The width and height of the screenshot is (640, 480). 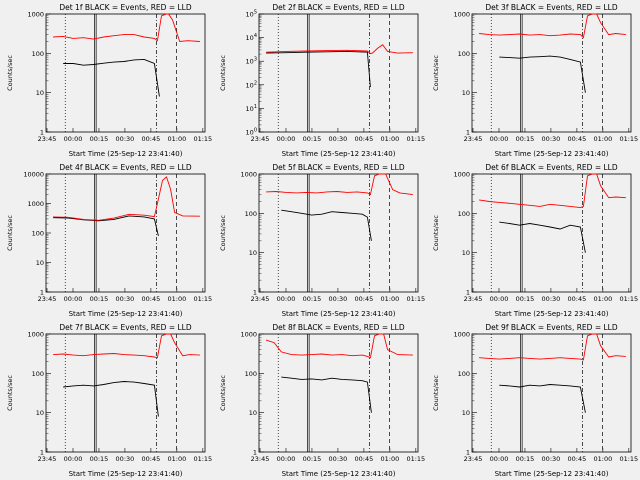 I want to click on panel-title: Det 4f BLACK = Events, RED = LLD, so click(x=125, y=167).